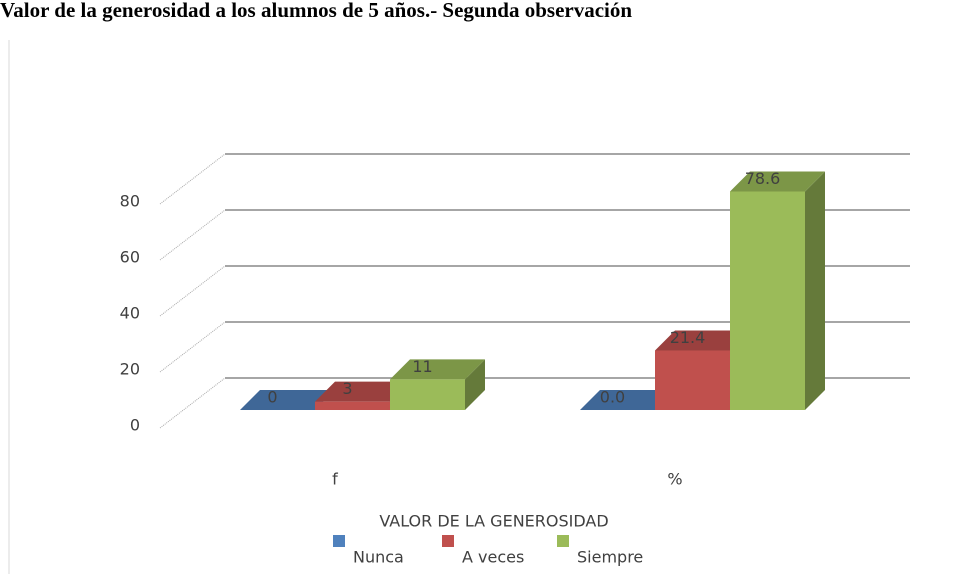 Image resolution: width=958 pixels, height=574 pixels. What do you see at coordinates (272, 397) in the screenshot?
I see `value-label: 0` at bounding box center [272, 397].